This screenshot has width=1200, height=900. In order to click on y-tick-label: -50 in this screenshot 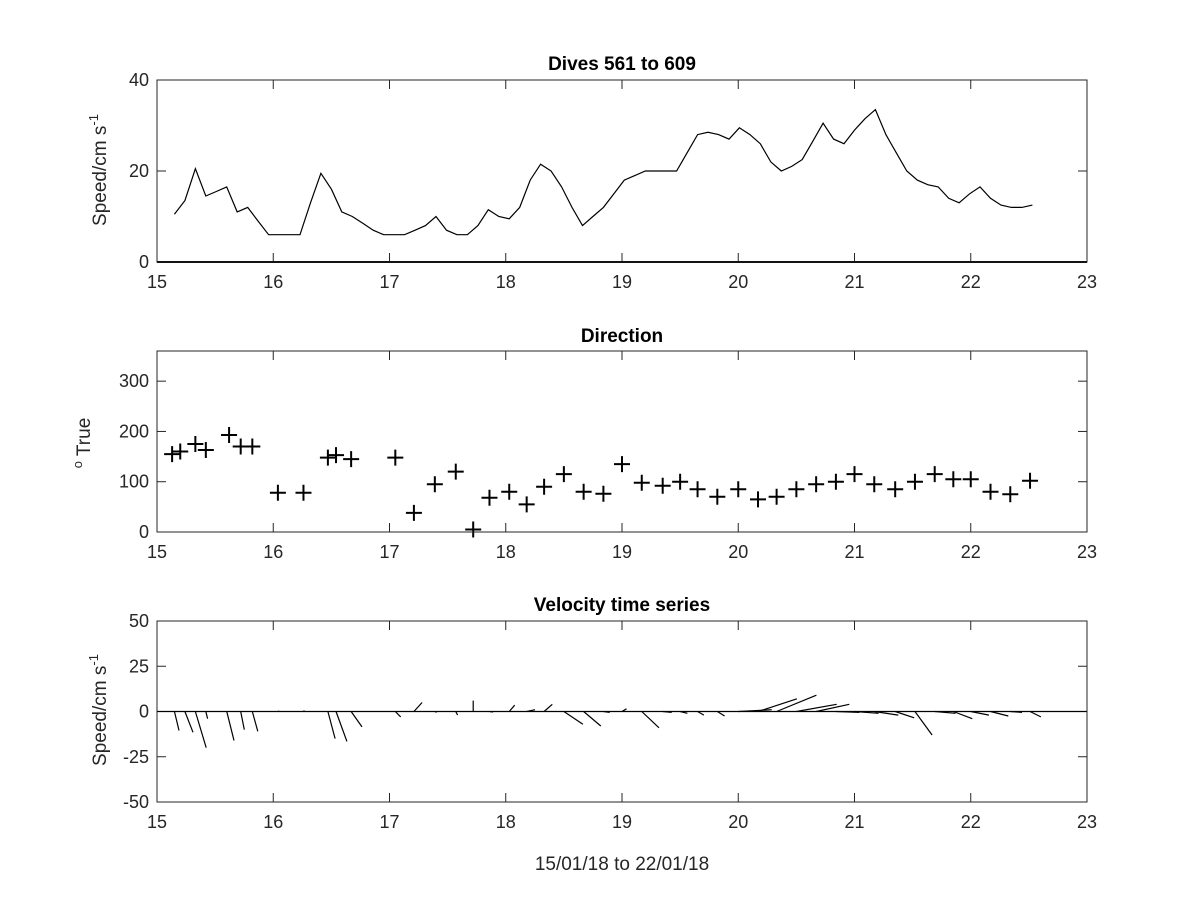, I will do `click(136, 802)`.